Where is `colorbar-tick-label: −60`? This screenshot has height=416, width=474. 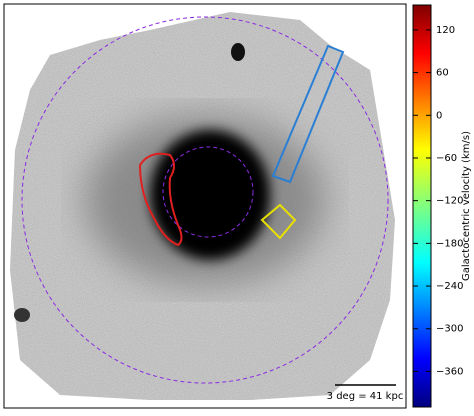
colorbar-tick-label: −60 is located at coordinates (446, 158).